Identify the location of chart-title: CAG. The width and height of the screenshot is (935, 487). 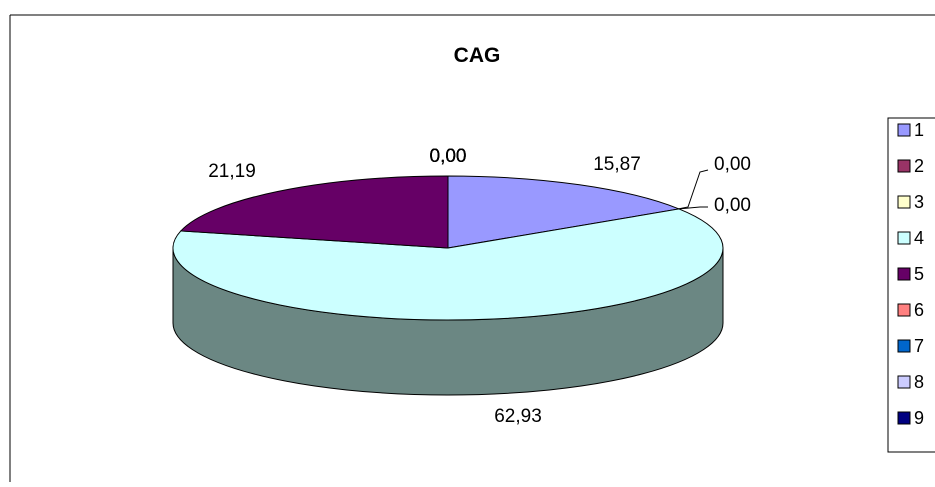
(477, 55).